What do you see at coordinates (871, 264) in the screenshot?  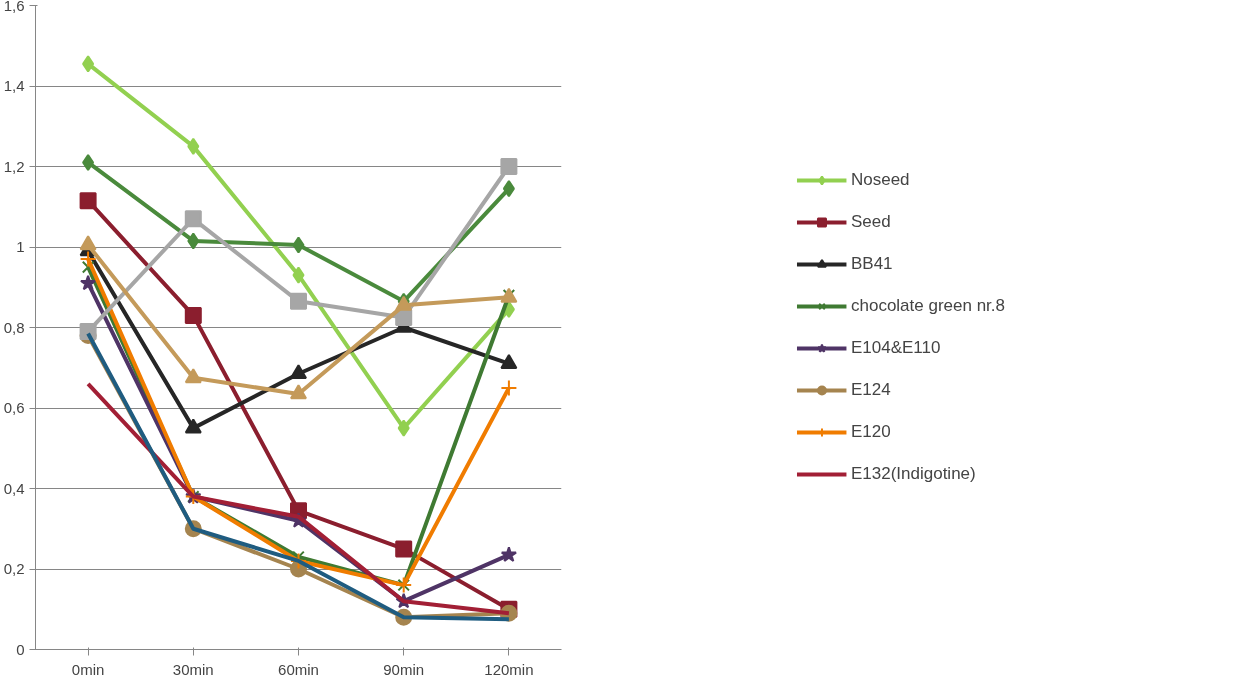 I see `legend-label: BB41` at bounding box center [871, 264].